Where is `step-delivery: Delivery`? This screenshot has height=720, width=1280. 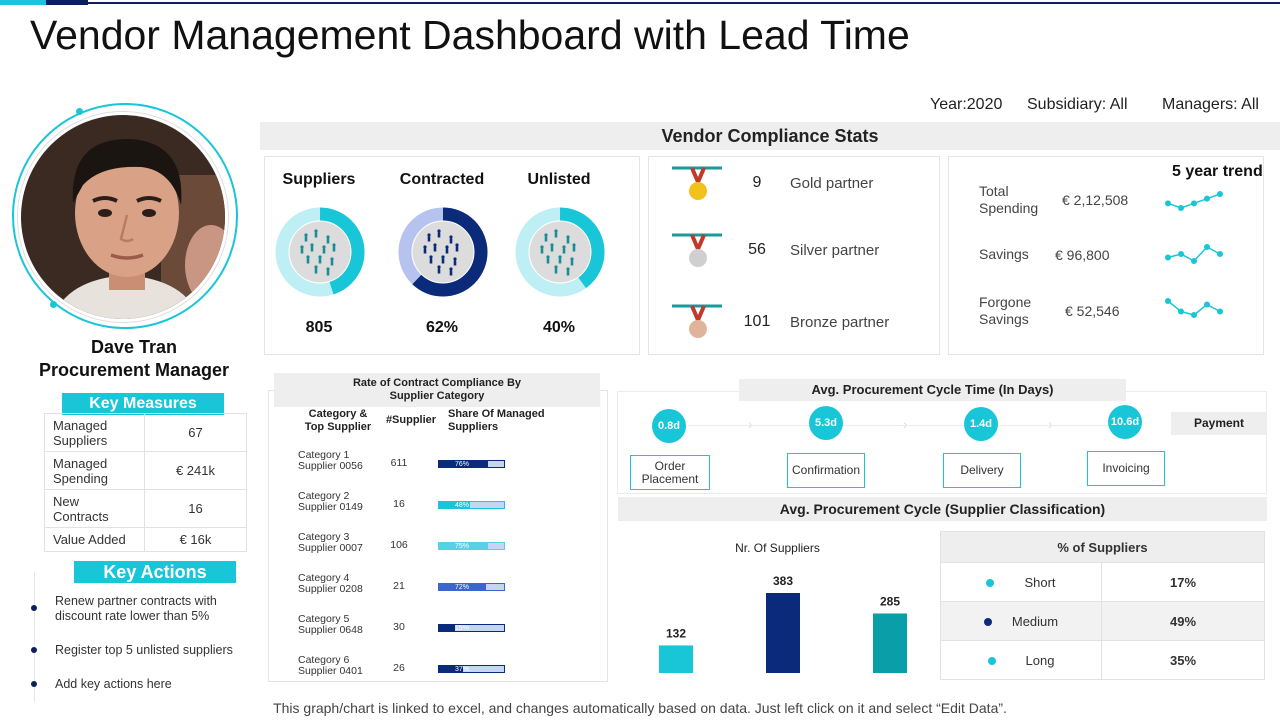
step-delivery: Delivery is located at coordinates (982, 470).